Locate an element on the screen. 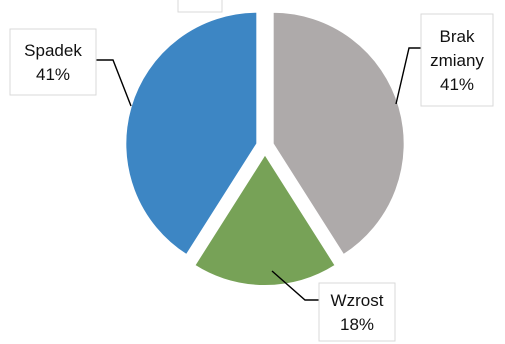  data-label-category: zmiany is located at coordinates (457, 60).